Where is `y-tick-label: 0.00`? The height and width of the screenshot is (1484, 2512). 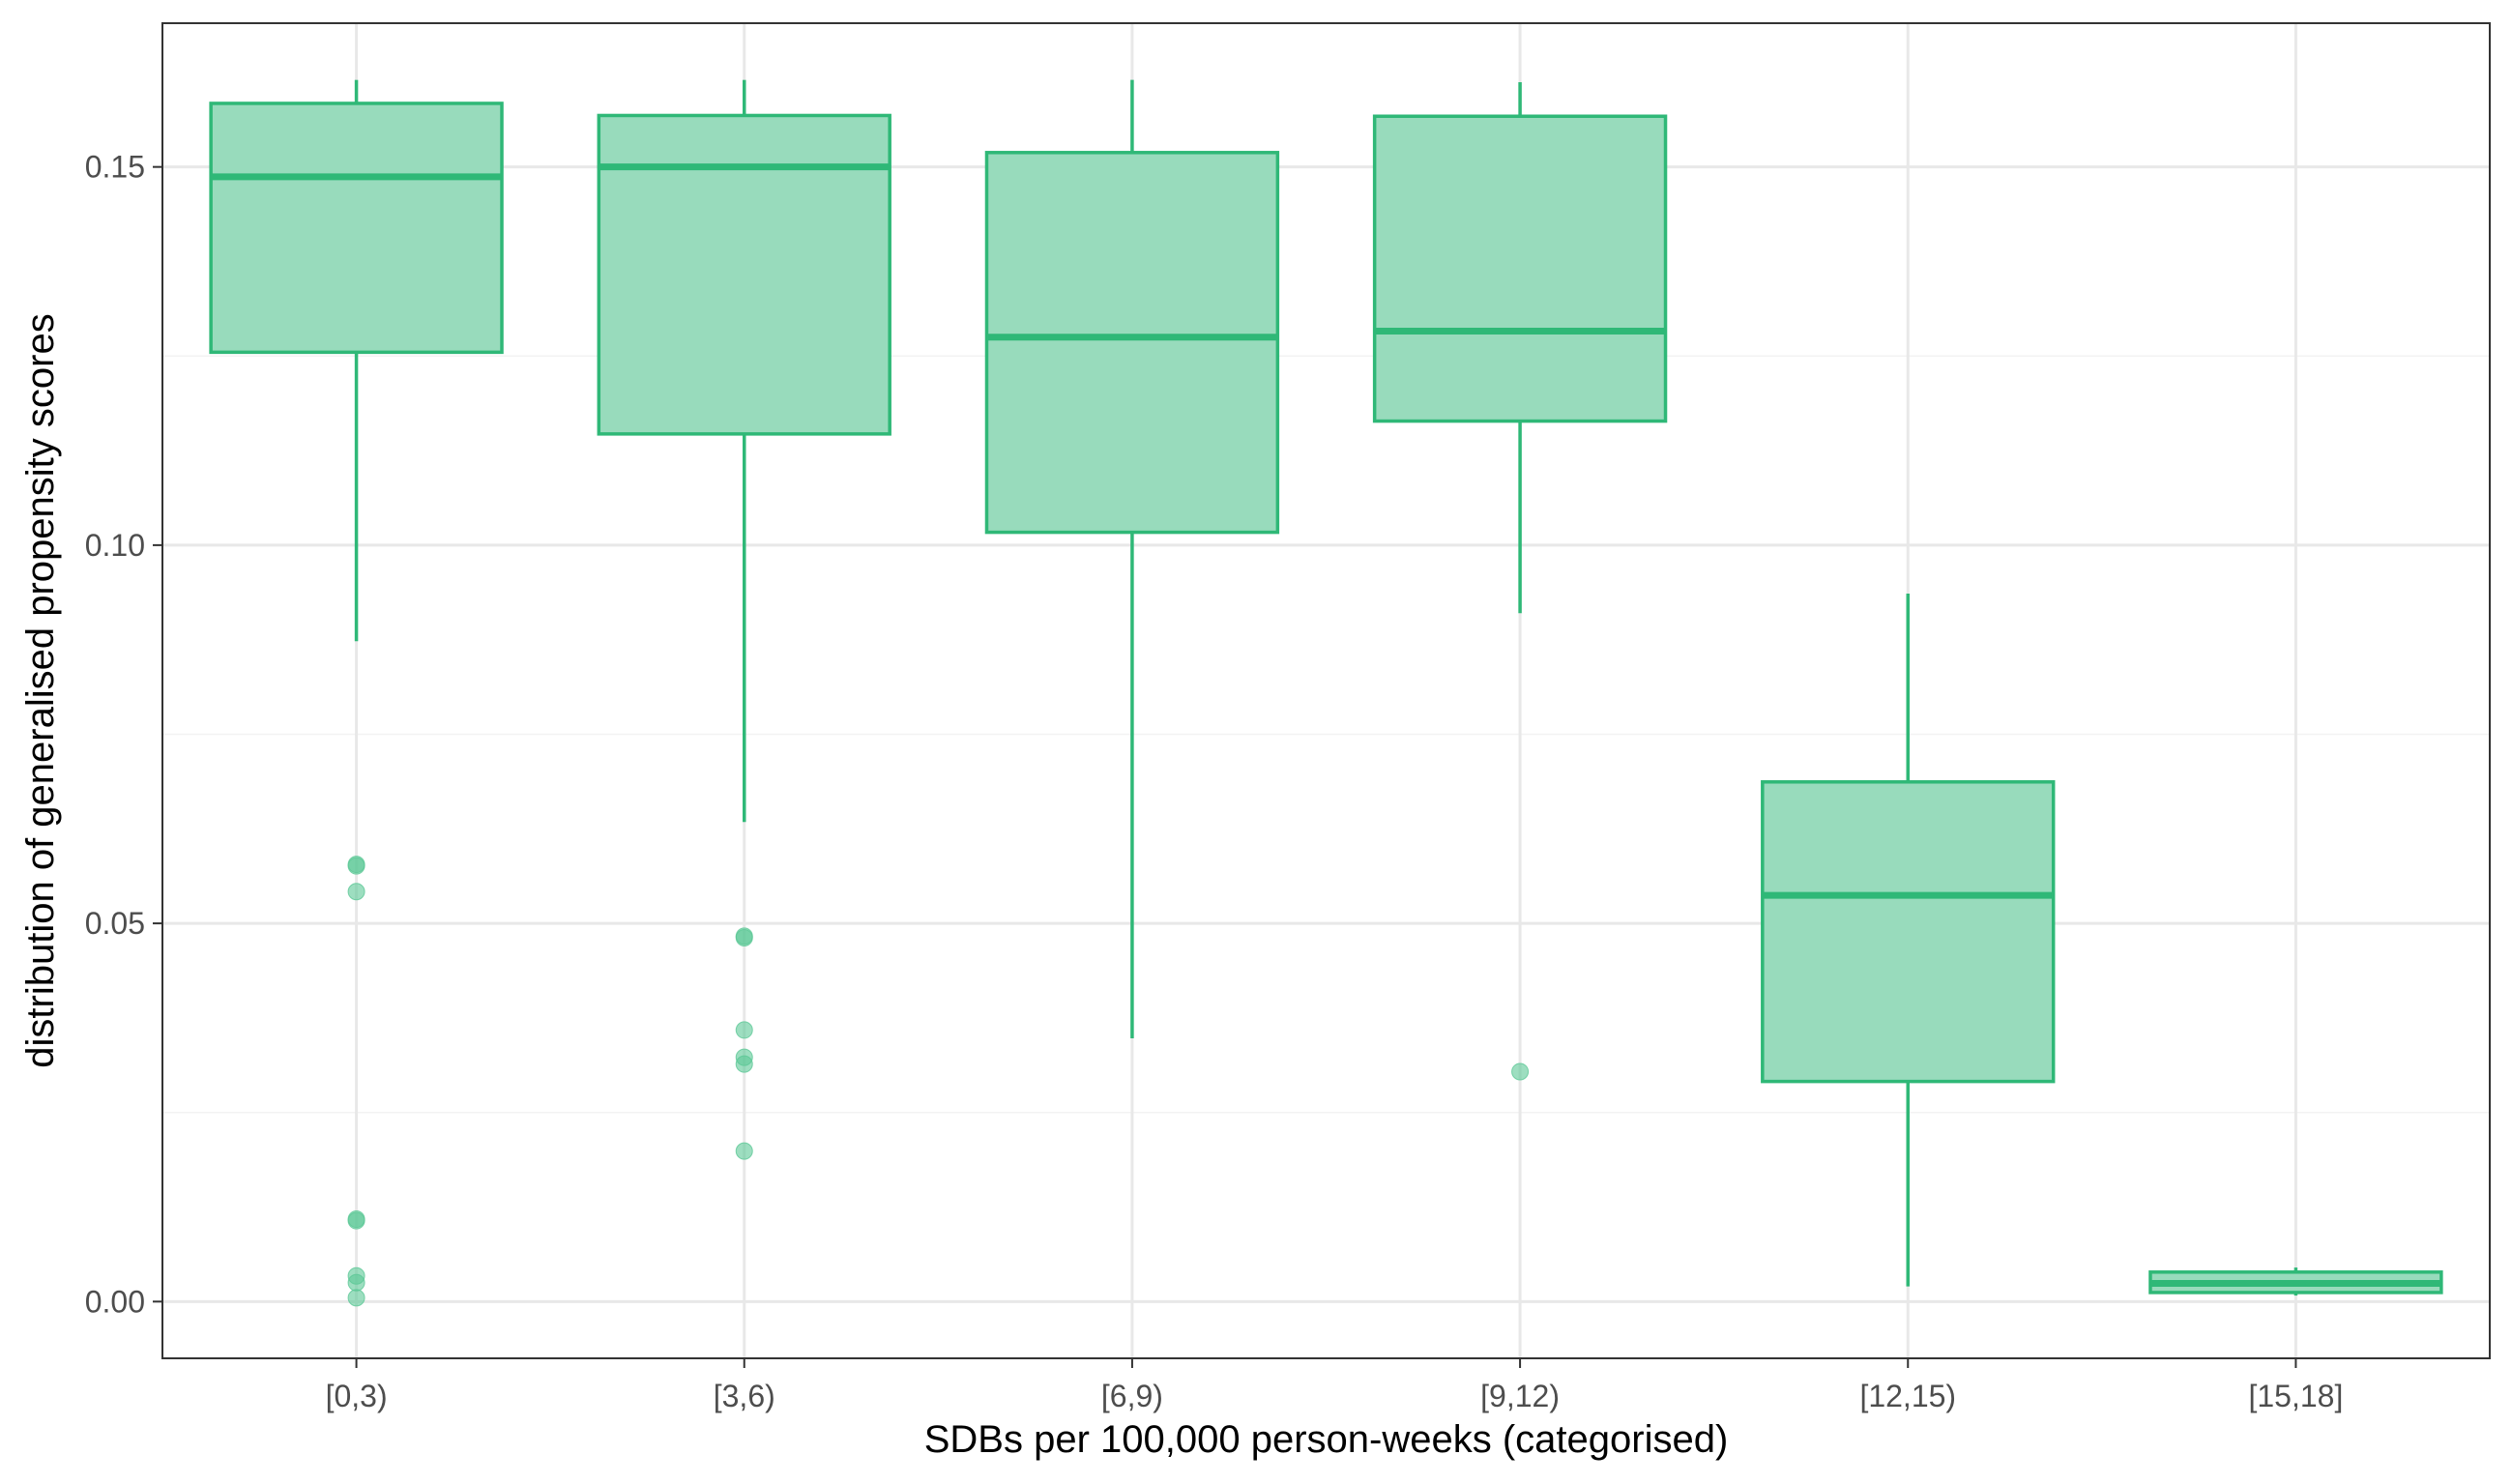
y-tick-label: 0.00 is located at coordinates (115, 1302).